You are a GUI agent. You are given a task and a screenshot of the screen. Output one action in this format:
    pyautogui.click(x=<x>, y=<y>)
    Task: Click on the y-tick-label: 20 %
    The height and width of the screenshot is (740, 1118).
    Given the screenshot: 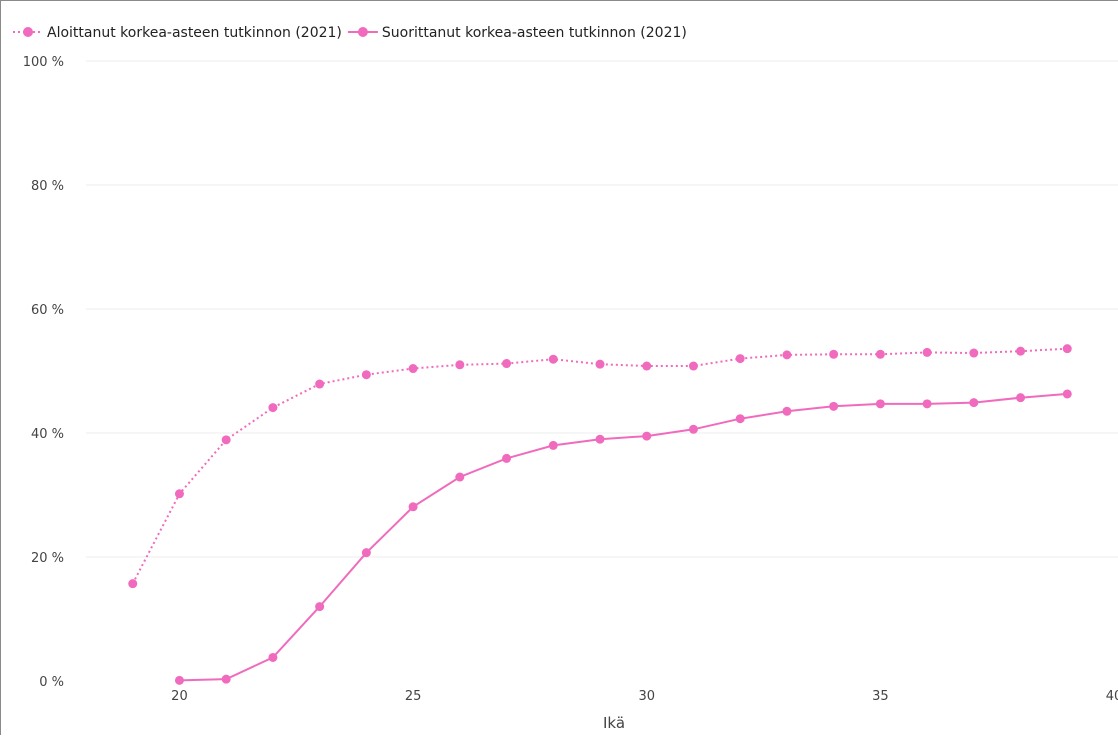 What is the action you would take?
    pyautogui.click(x=47, y=558)
    